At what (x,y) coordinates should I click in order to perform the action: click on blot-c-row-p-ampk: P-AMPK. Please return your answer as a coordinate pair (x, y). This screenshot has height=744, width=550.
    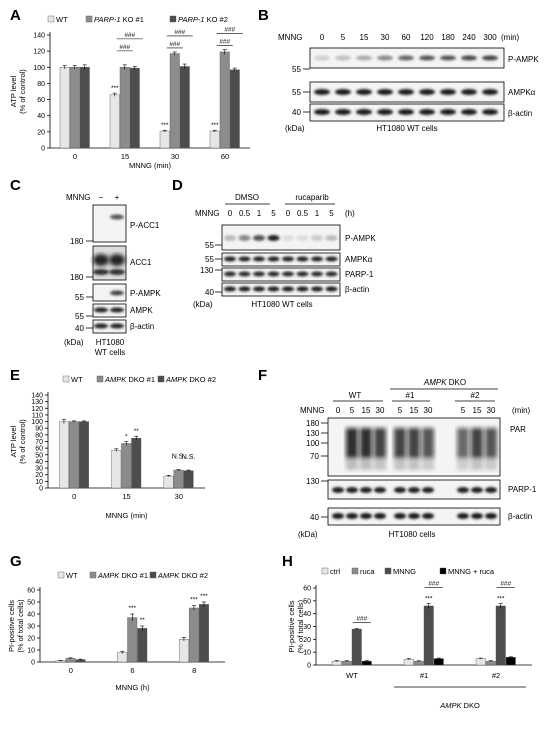
    Looking at the image, I should click on (145, 293).